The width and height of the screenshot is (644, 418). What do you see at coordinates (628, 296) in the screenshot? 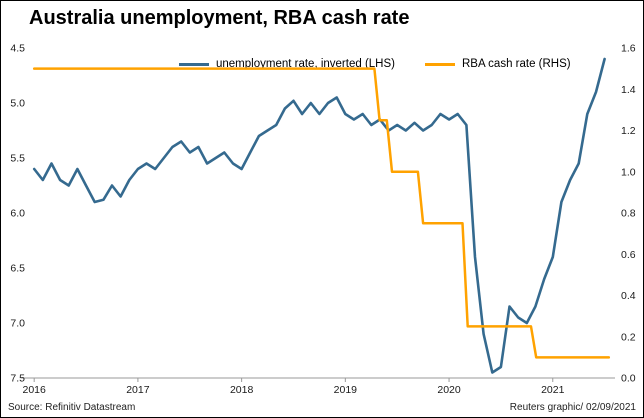
I see `right-axis-tick-label: 0.4` at bounding box center [628, 296].